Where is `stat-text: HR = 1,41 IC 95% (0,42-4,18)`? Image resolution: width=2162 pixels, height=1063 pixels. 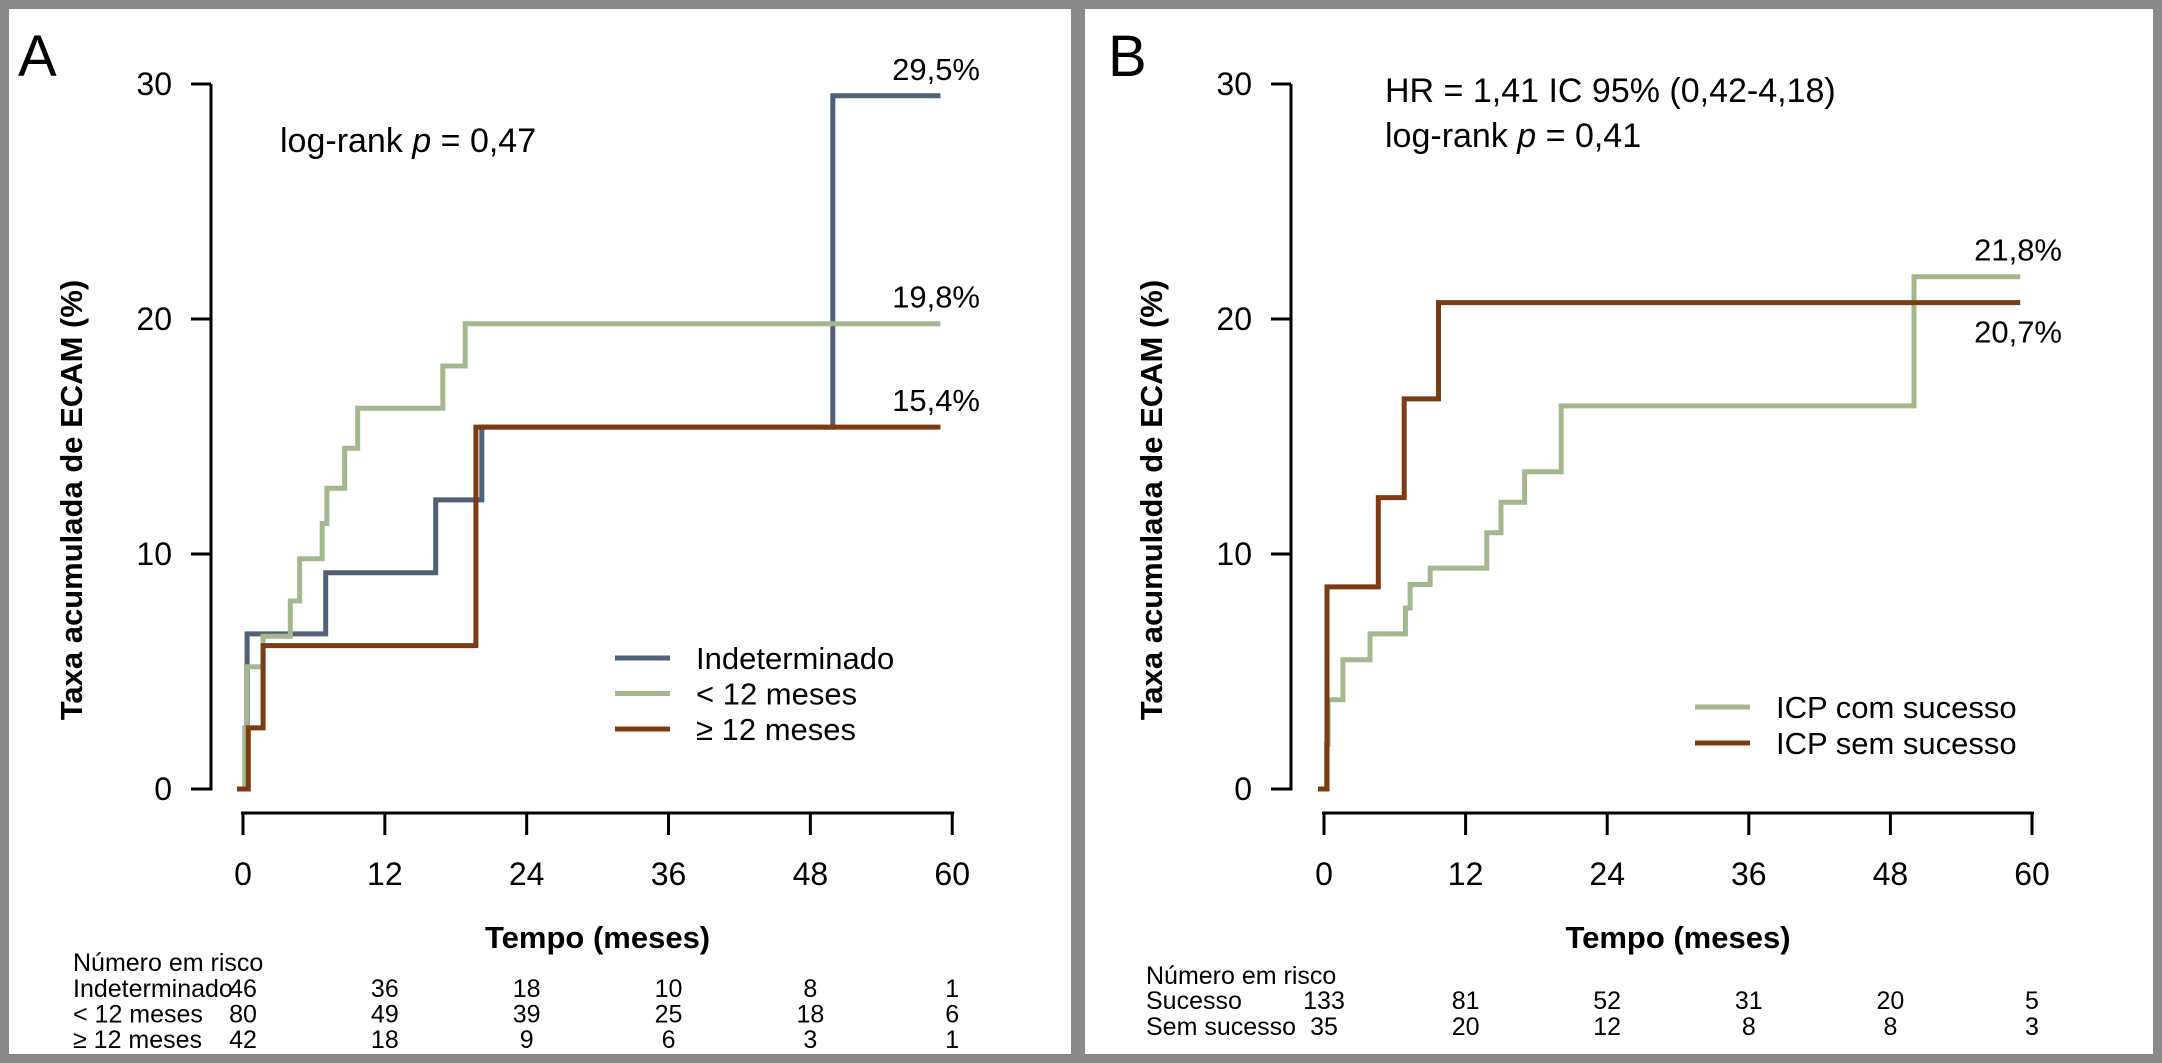
stat-text: HR = 1,41 IC 95% (0,42-4,18) is located at coordinates (1610, 91).